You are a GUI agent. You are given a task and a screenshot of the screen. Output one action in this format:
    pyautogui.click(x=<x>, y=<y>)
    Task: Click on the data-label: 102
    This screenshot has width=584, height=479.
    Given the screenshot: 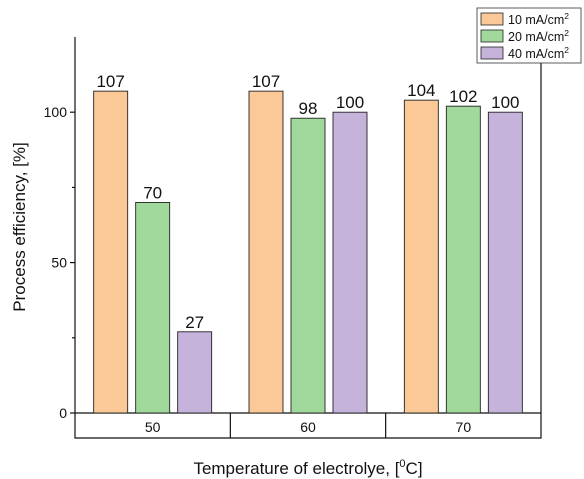 What is the action you would take?
    pyautogui.click(x=463, y=96)
    